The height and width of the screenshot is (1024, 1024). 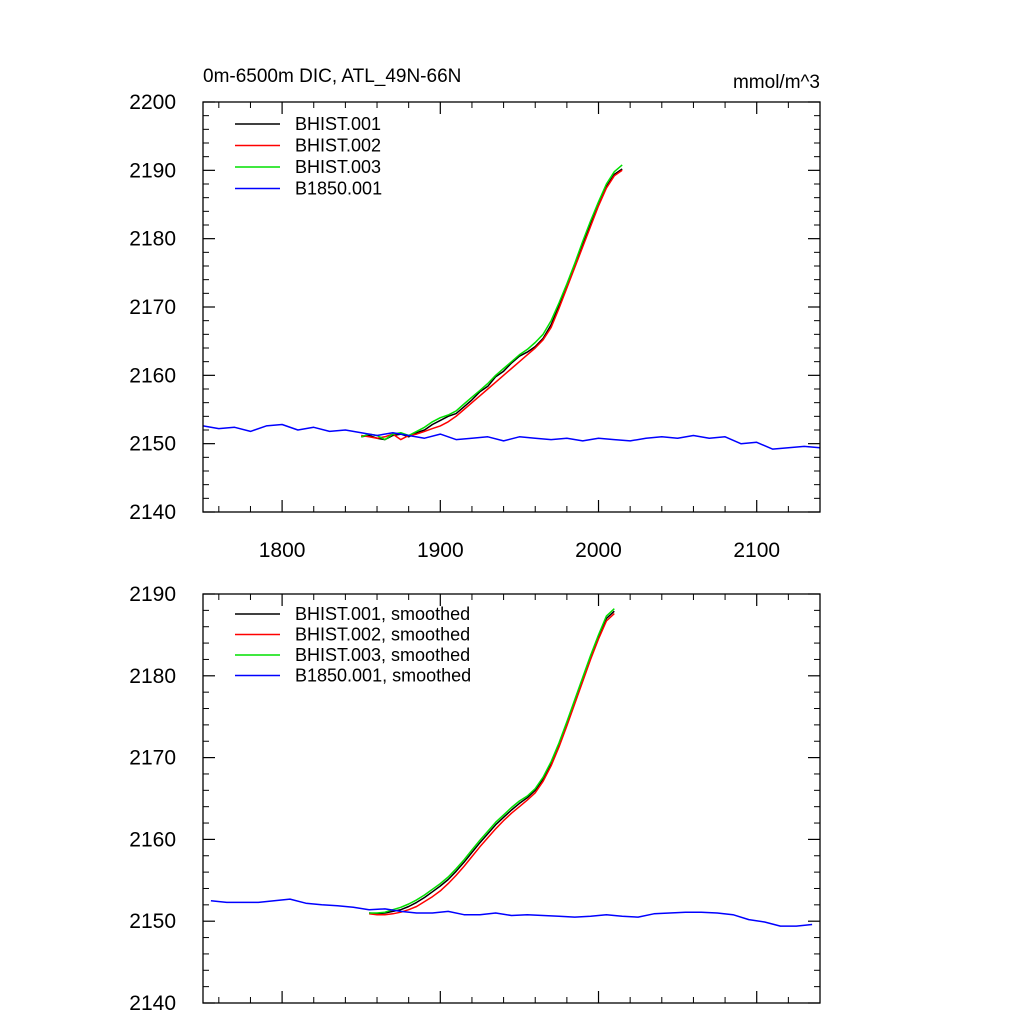 What do you see at coordinates (382, 614) in the screenshot?
I see `legend-label: BHIST.001, smoothed` at bounding box center [382, 614].